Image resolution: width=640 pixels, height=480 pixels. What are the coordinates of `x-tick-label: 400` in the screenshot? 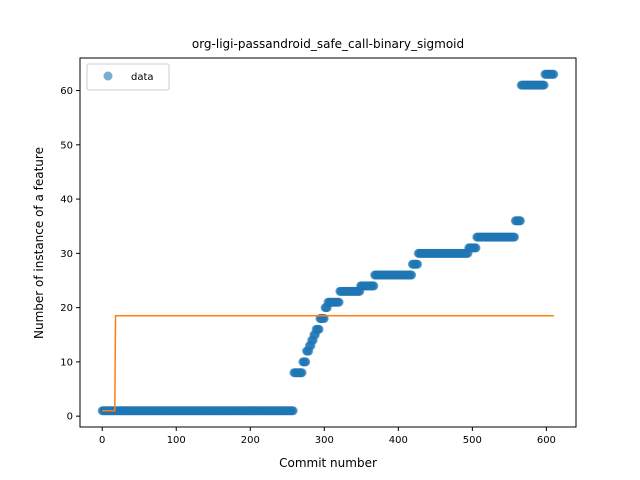 It's located at (398, 440).